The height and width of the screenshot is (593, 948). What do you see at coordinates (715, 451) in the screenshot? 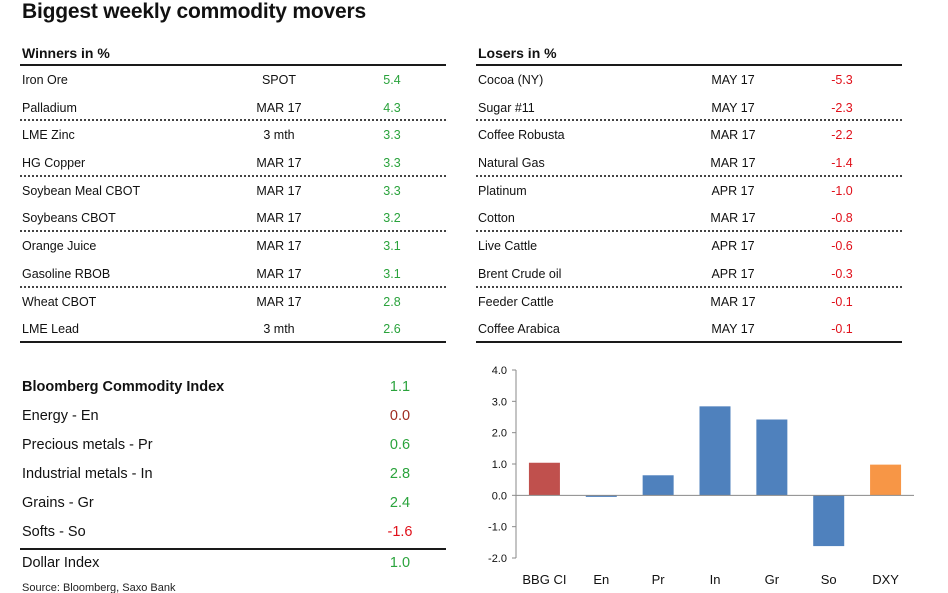
I see `bar-in` at bounding box center [715, 451].